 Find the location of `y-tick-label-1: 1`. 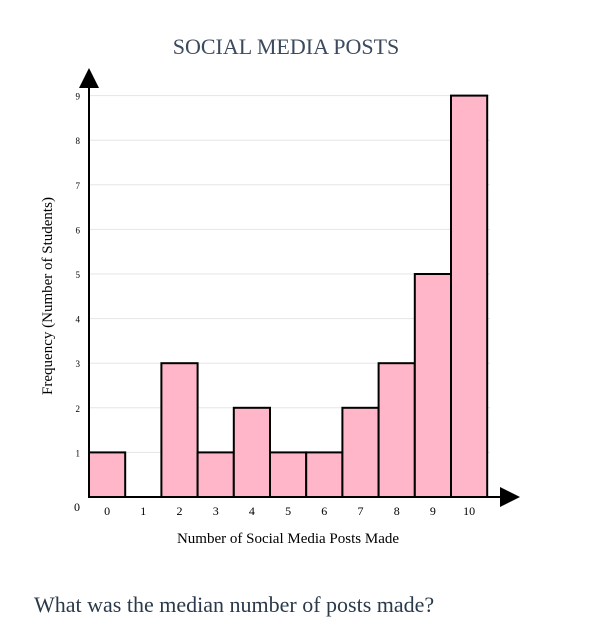

y-tick-label-1: 1 is located at coordinates (78, 453).